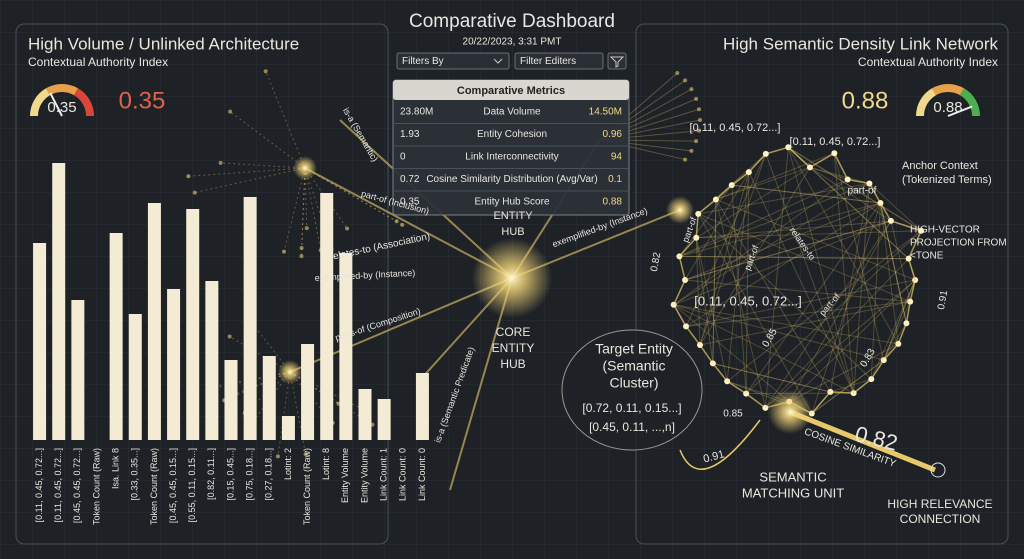 This screenshot has height=559, width=1024. I want to click on metrics-header, so click(511, 90).